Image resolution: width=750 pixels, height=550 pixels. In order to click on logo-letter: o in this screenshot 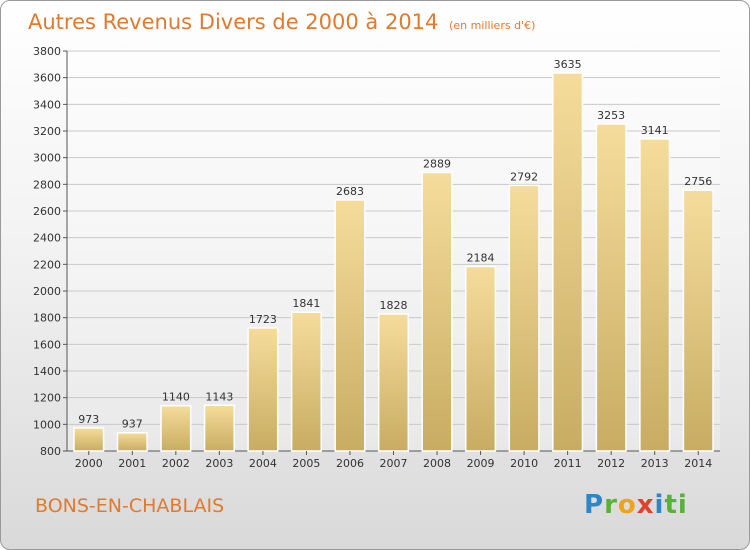, I will do `click(627, 505)`.